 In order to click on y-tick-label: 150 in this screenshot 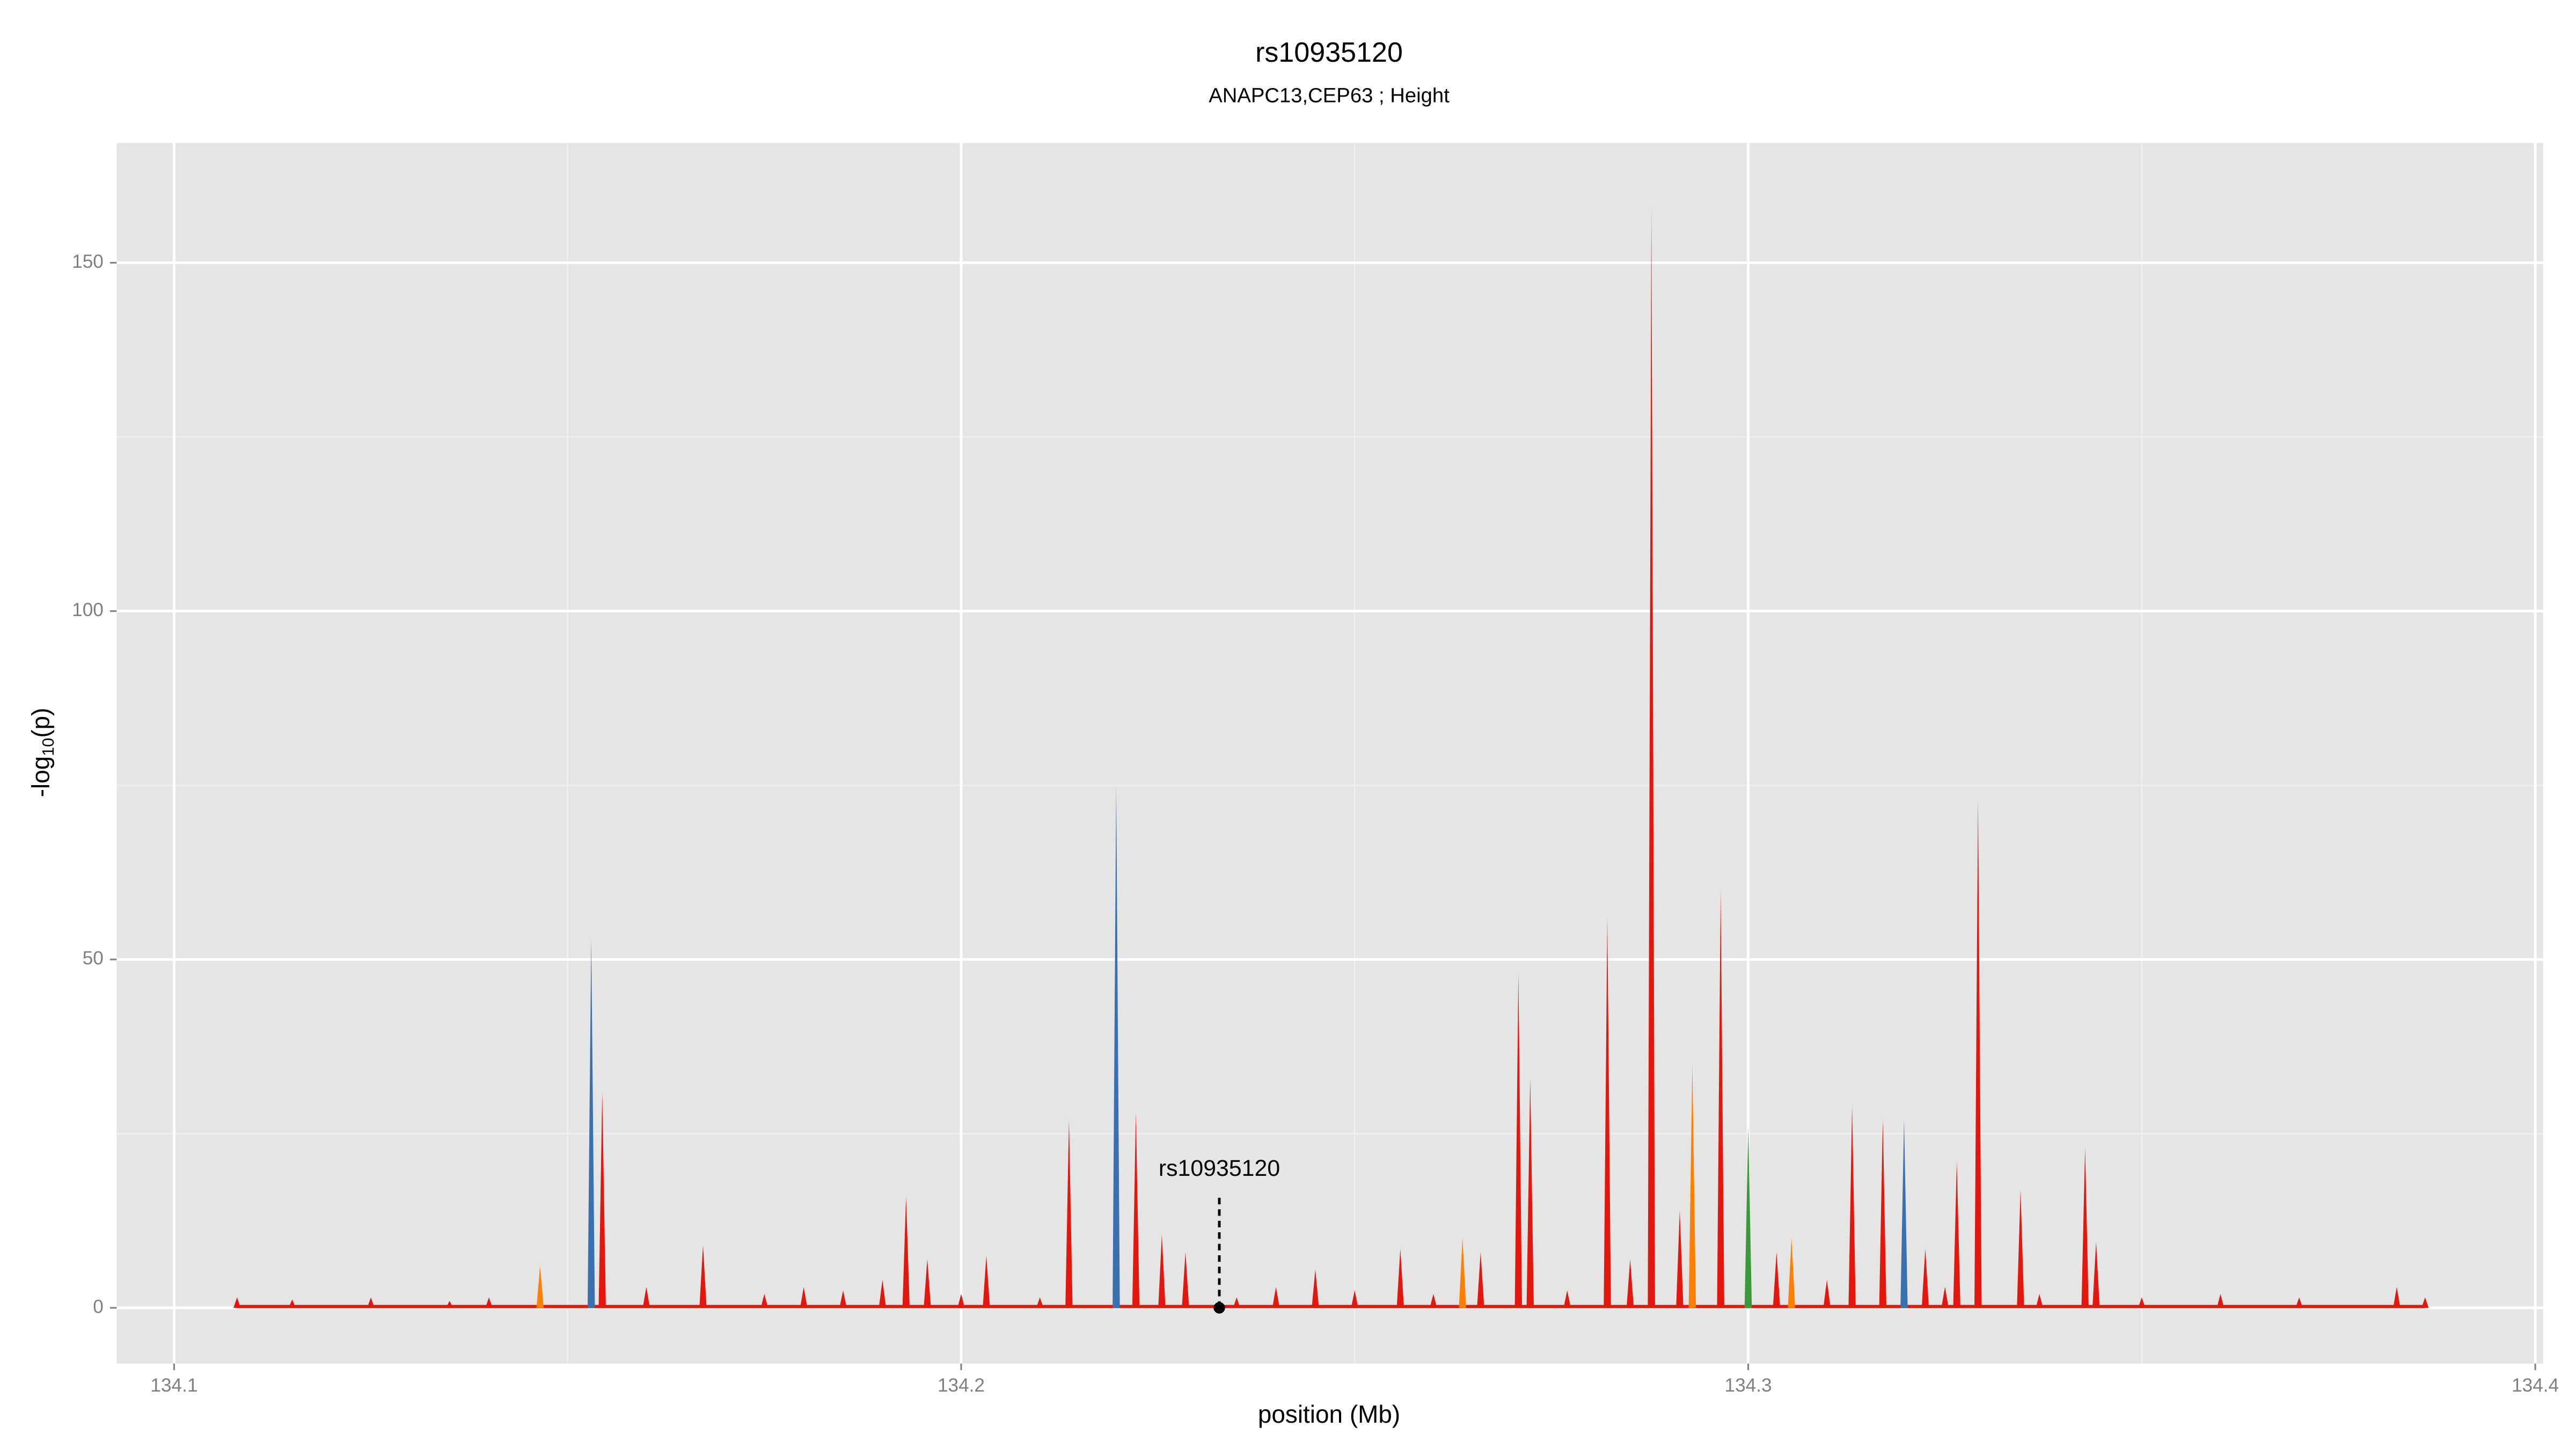, I will do `click(88, 261)`.